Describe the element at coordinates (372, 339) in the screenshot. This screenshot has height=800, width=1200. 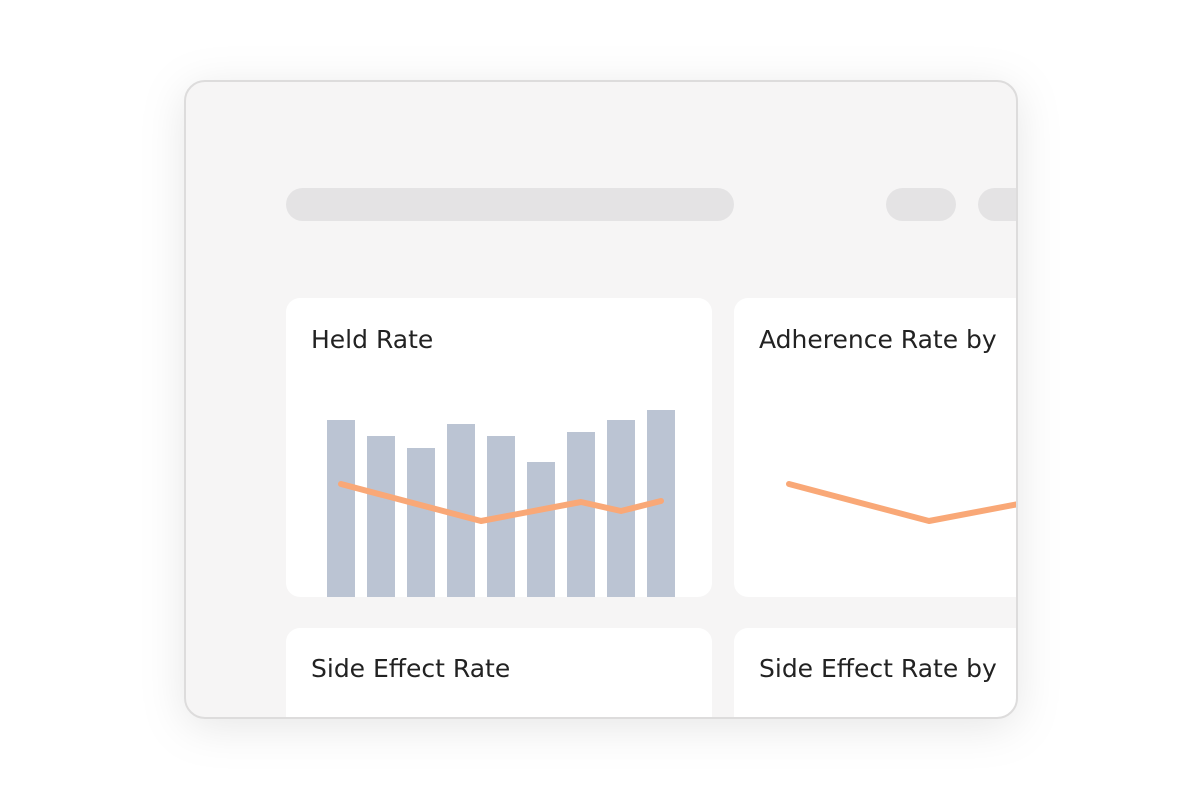
I see `card-title: Held Rate` at that location.